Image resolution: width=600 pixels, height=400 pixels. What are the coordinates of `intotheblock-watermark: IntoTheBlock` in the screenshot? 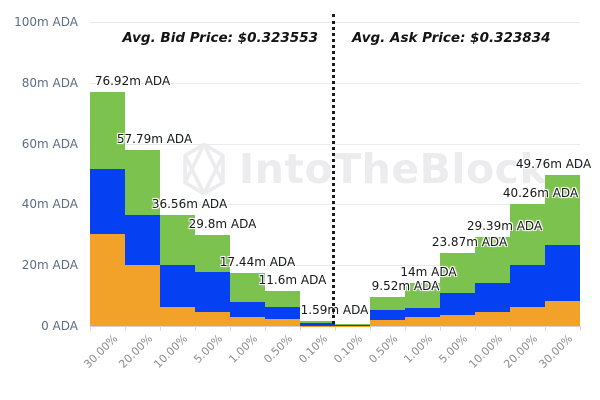 It's located at (364, 169).